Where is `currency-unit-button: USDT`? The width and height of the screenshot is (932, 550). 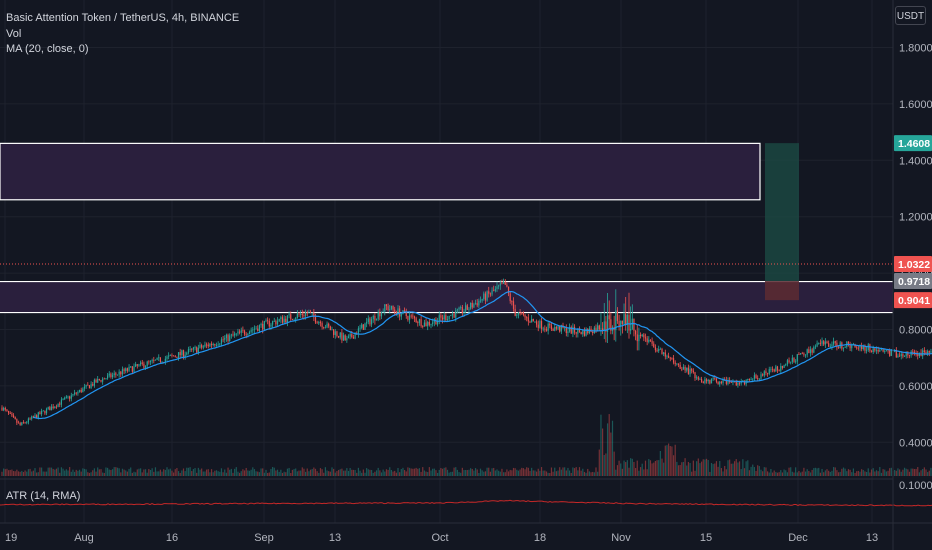
currency-unit-button: USDT is located at coordinates (910, 15).